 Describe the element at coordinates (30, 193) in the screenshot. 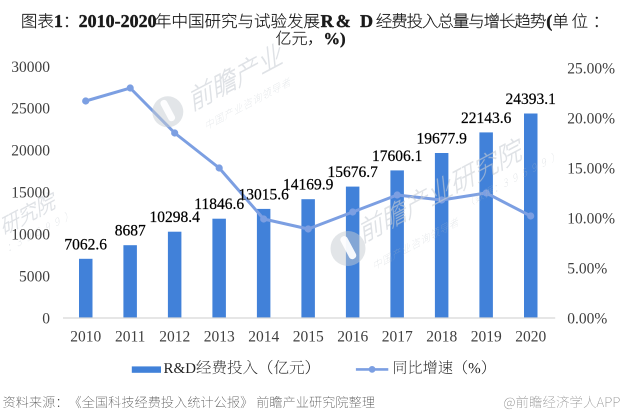

I see `svg-text: 15000` at that location.